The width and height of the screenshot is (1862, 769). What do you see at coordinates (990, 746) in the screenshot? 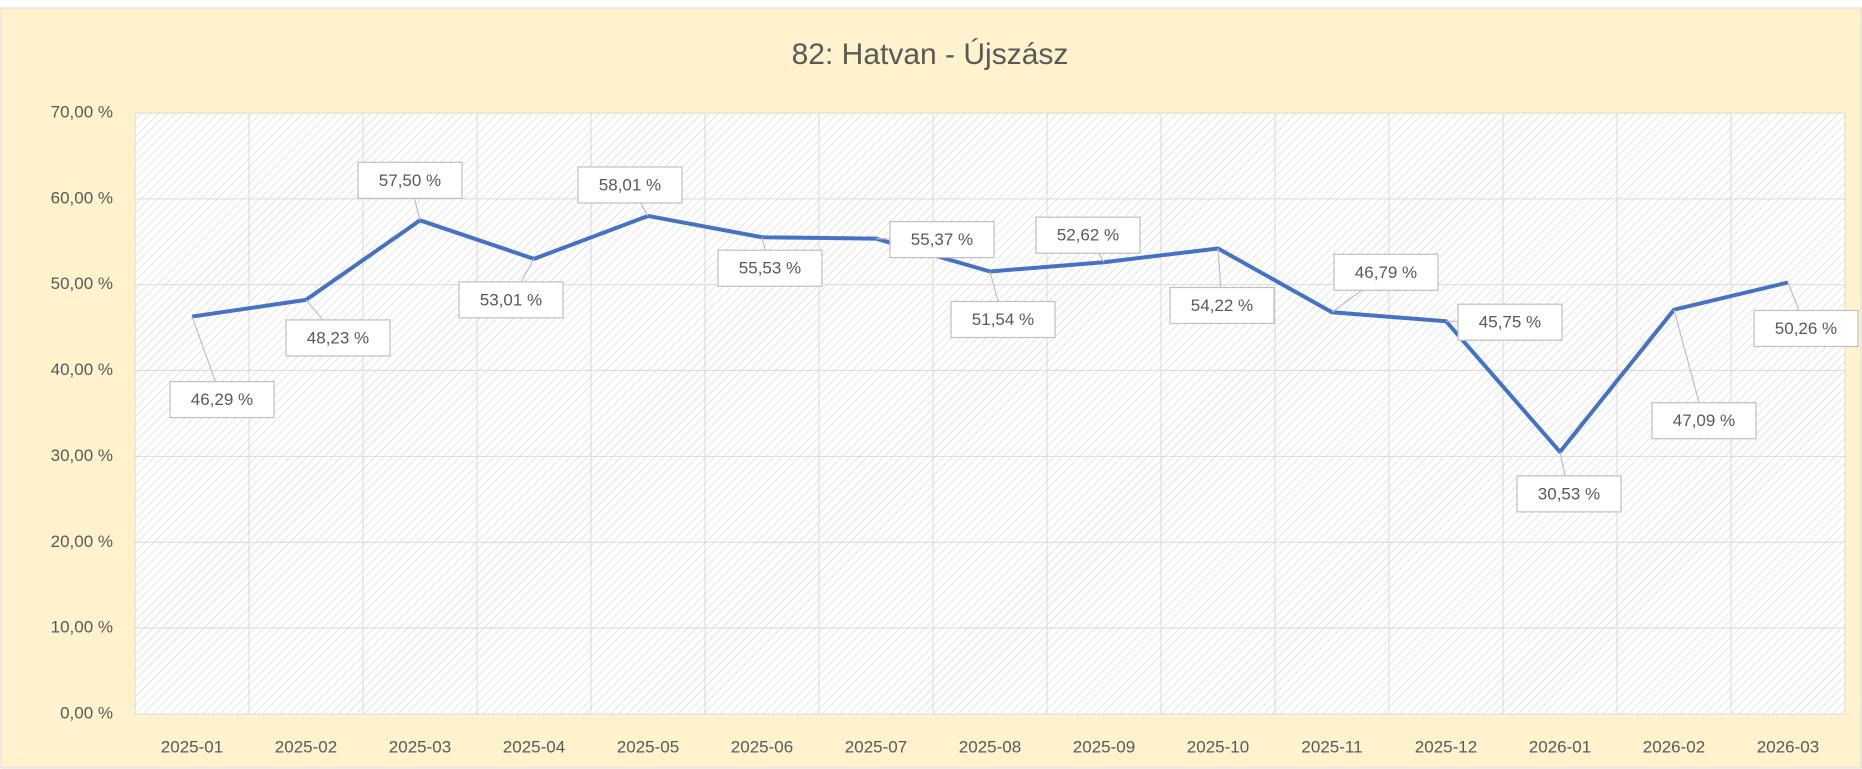
I see `x-tick-label: 2025-08` at bounding box center [990, 746].